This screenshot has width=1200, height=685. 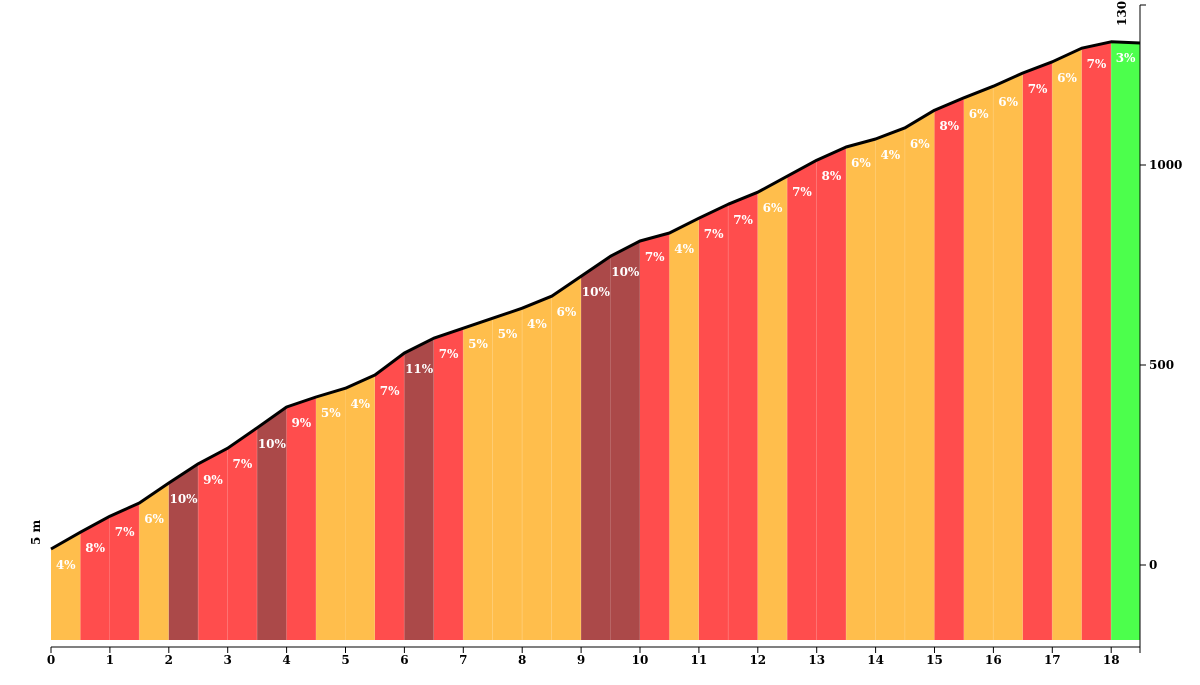 What do you see at coordinates (110, 660) in the screenshot?
I see `x-tick-label: 1` at bounding box center [110, 660].